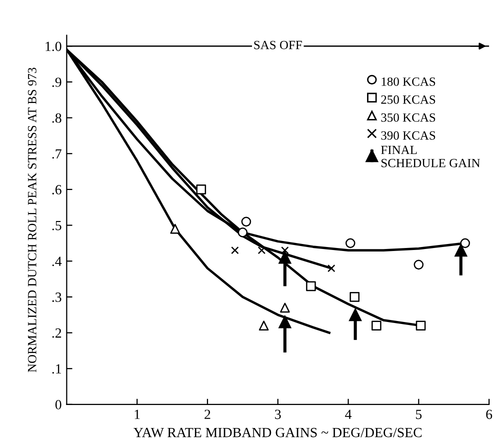 The image size is (494, 442). Describe the element at coordinates (57, 82) in the screenshot. I see `y-tick-label: .9` at that location.